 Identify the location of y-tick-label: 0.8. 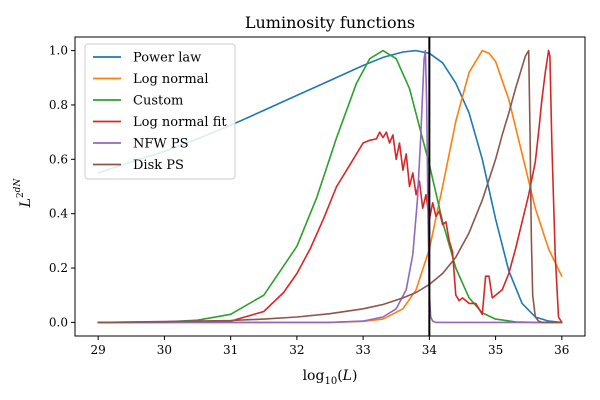
(58, 105).